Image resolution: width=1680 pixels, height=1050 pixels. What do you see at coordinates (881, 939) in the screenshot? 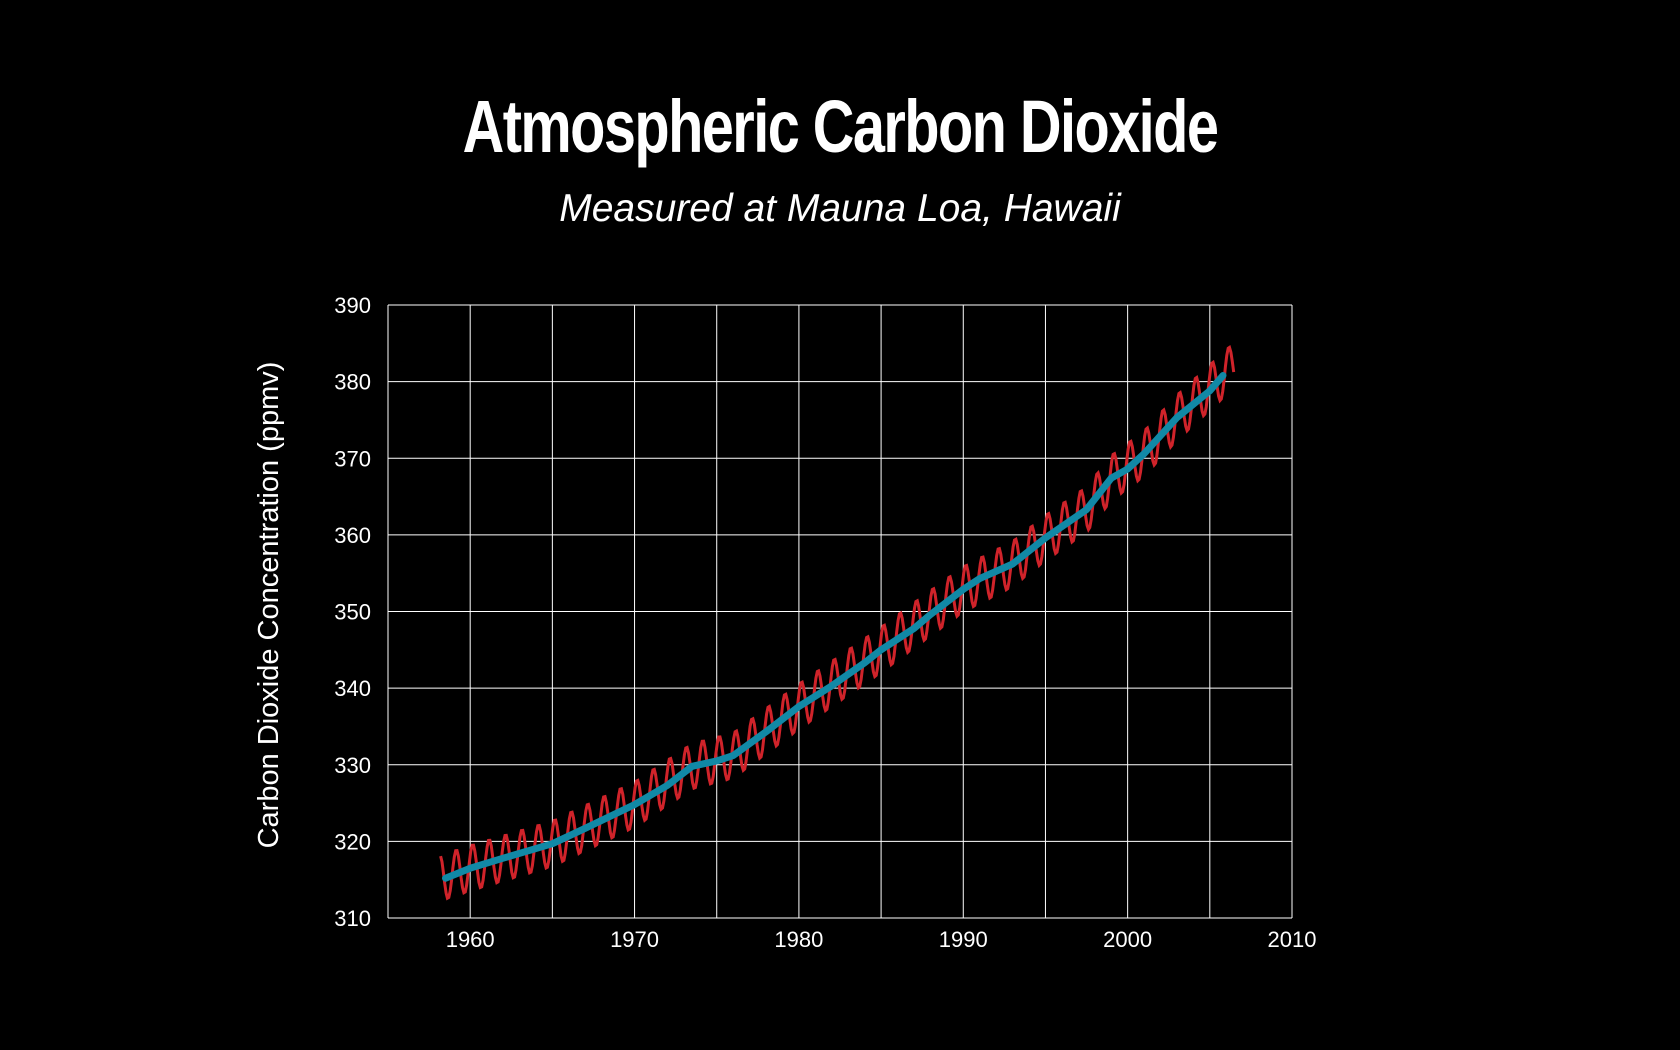
I see `x-axis-ticks: 1960 1970 1980 1990 2000 2010` at bounding box center [881, 939].